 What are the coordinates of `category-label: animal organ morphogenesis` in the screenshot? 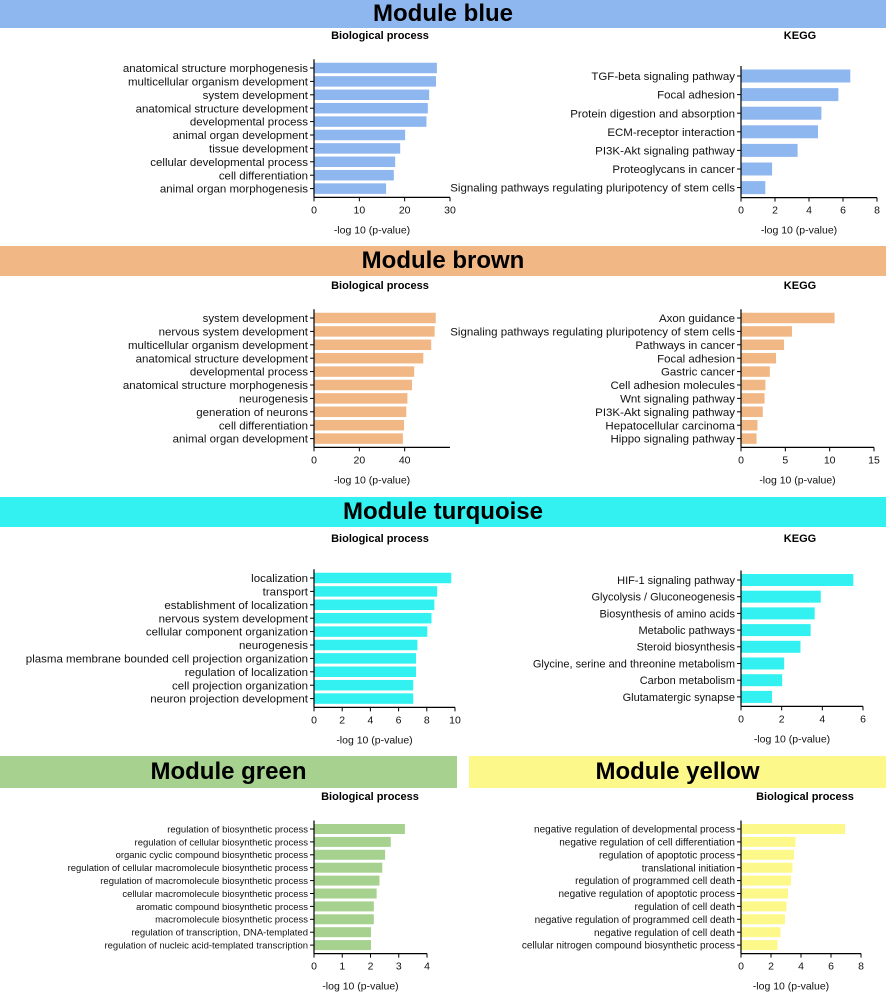 It's located at (234, 190).